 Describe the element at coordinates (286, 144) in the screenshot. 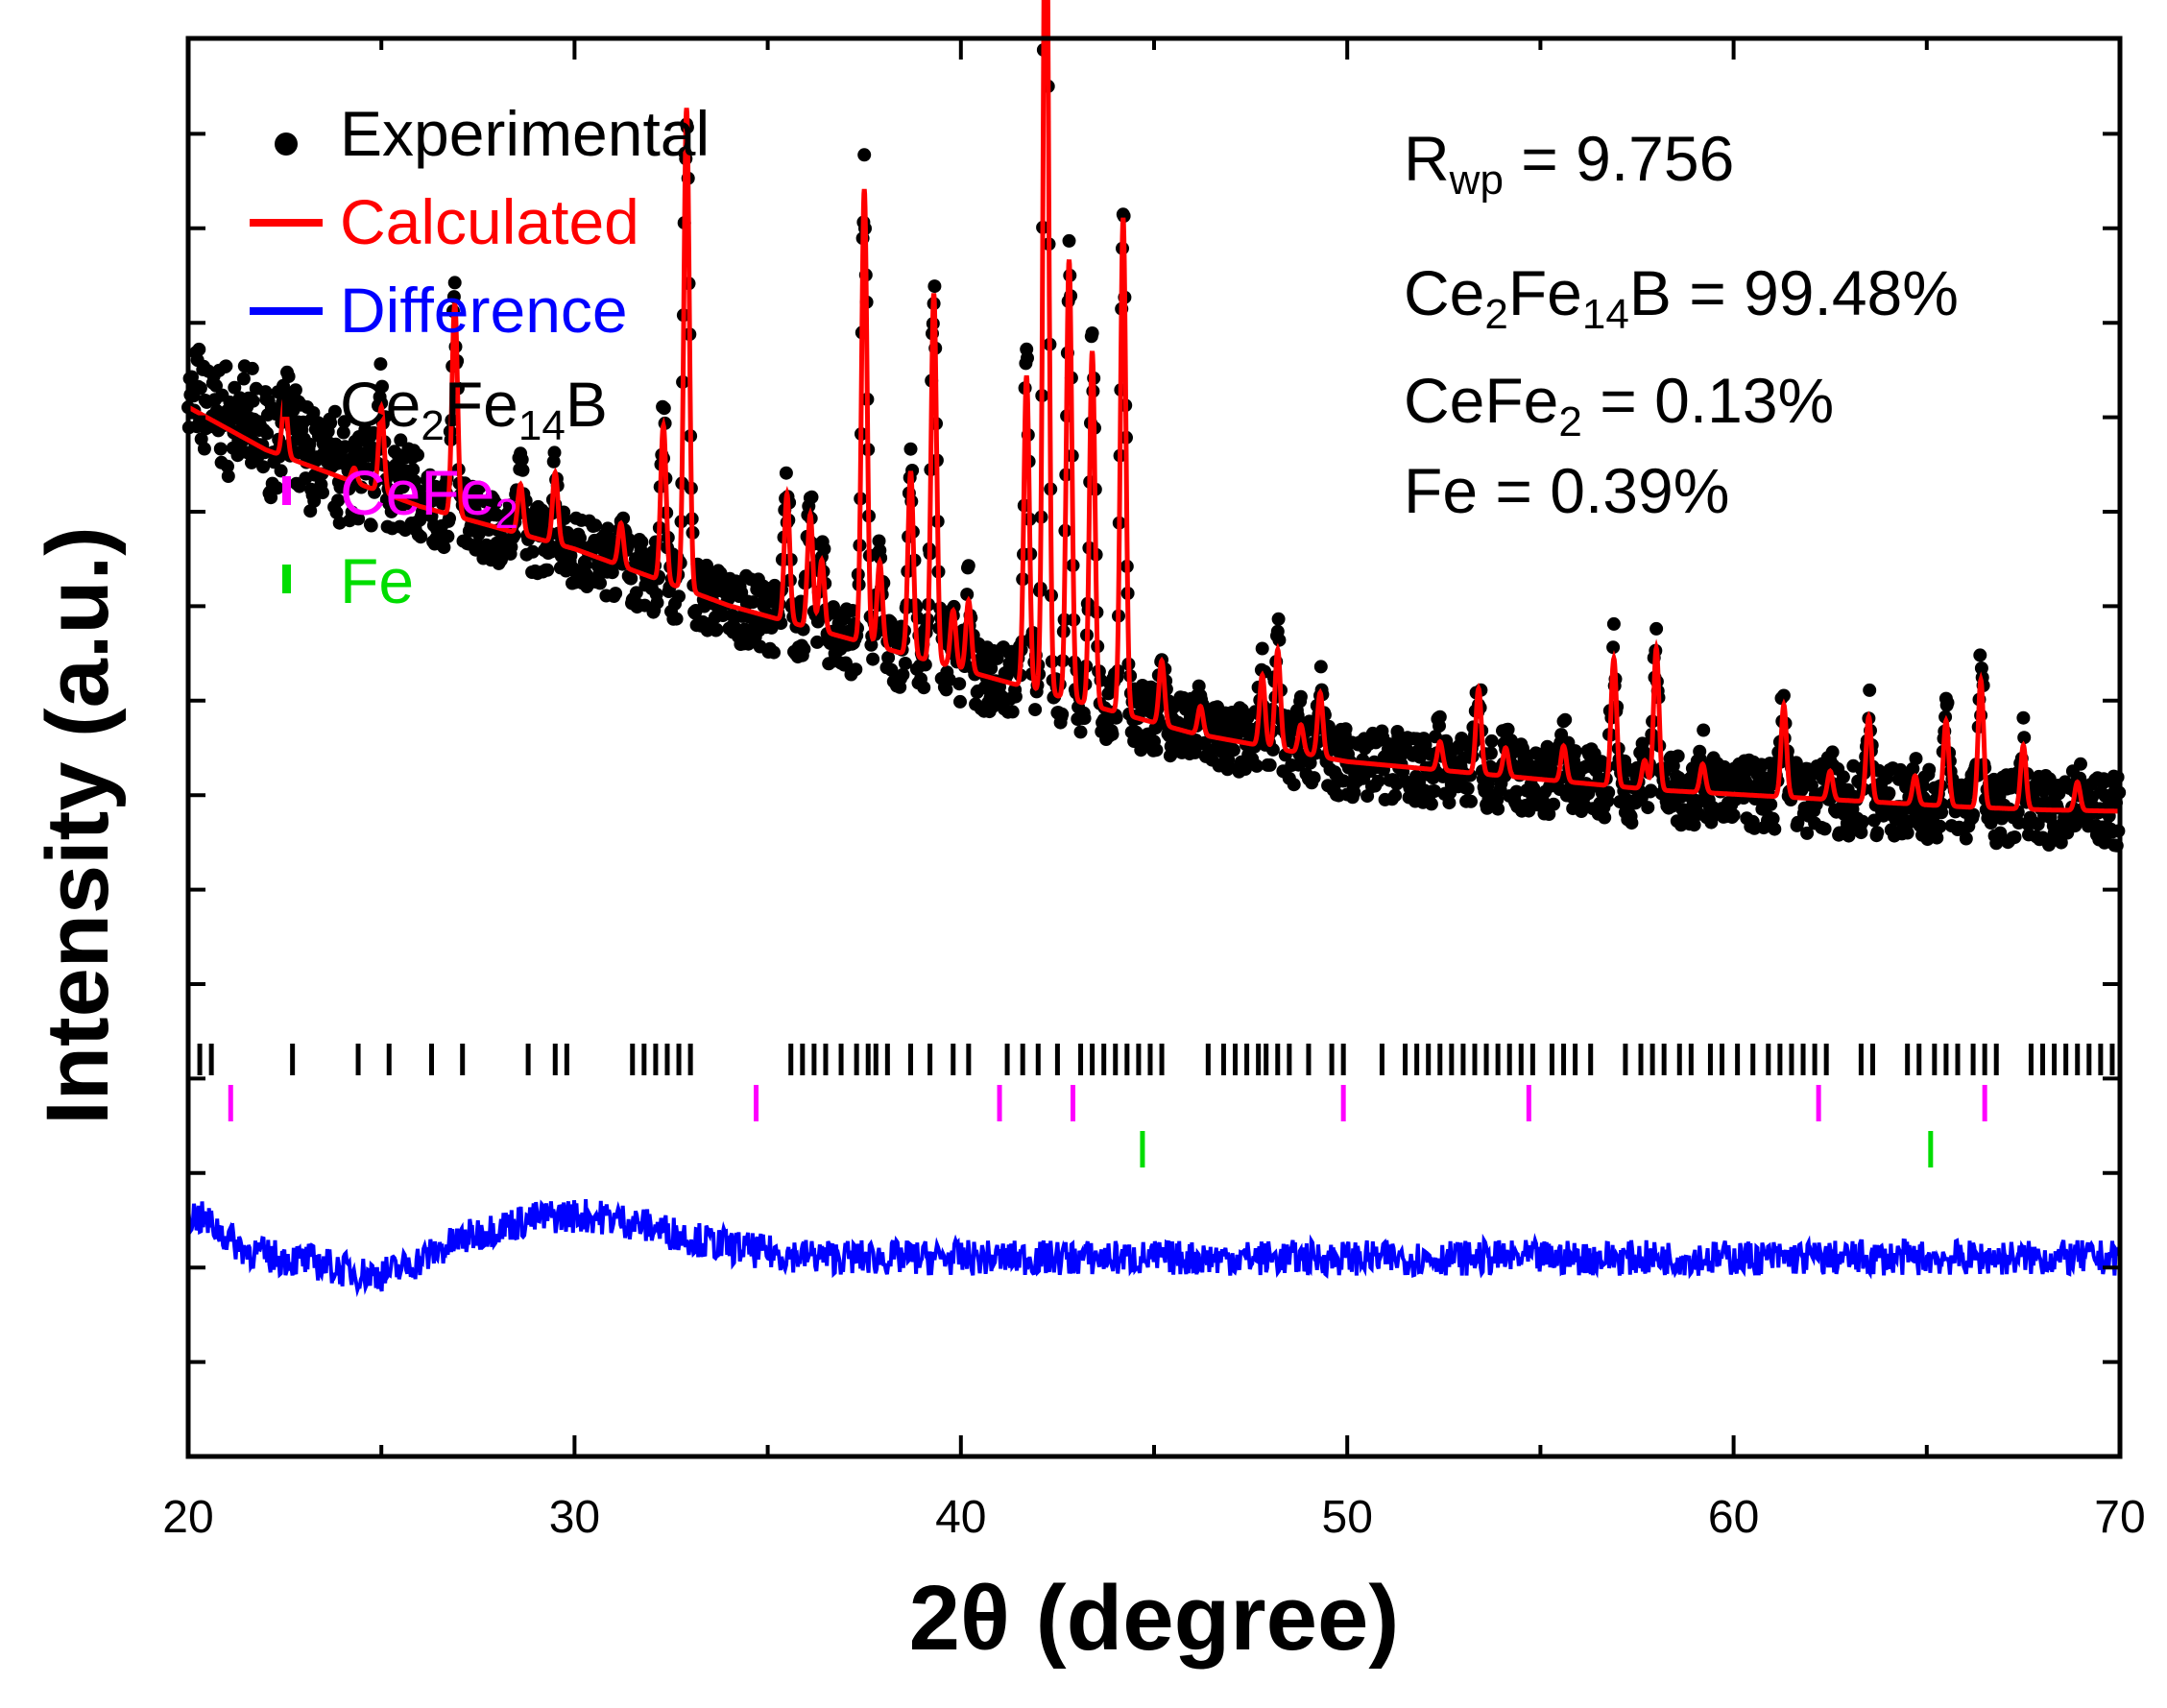

I see `legend-experimental-marker` at that location.